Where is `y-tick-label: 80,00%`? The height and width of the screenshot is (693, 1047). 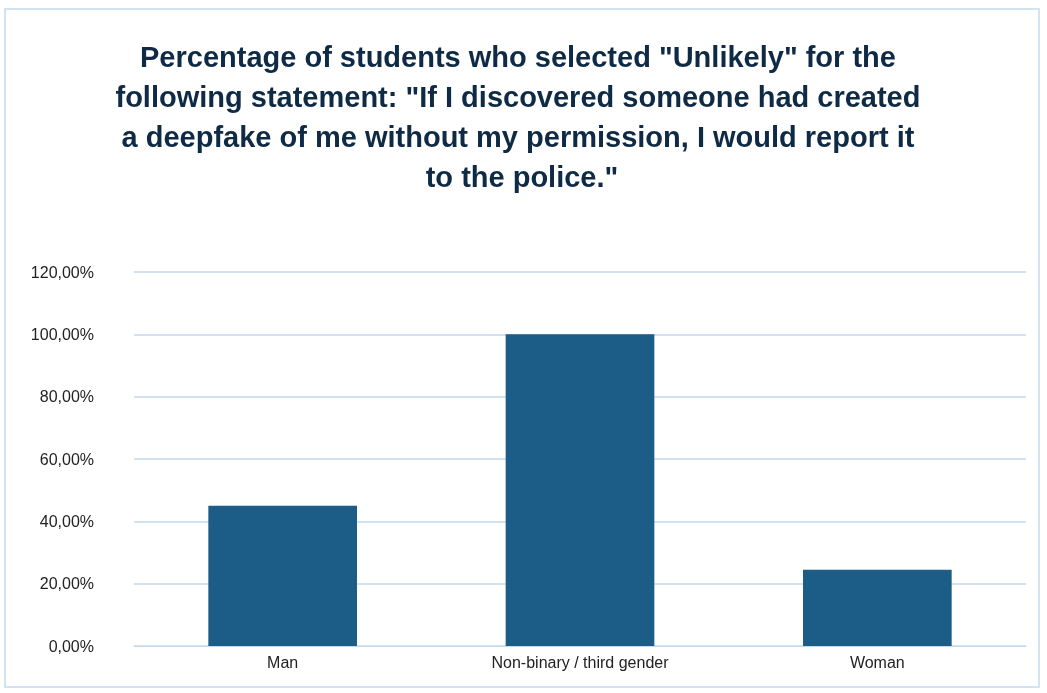
y-tick-label: 80,00% is located at coordinates (66, 397).